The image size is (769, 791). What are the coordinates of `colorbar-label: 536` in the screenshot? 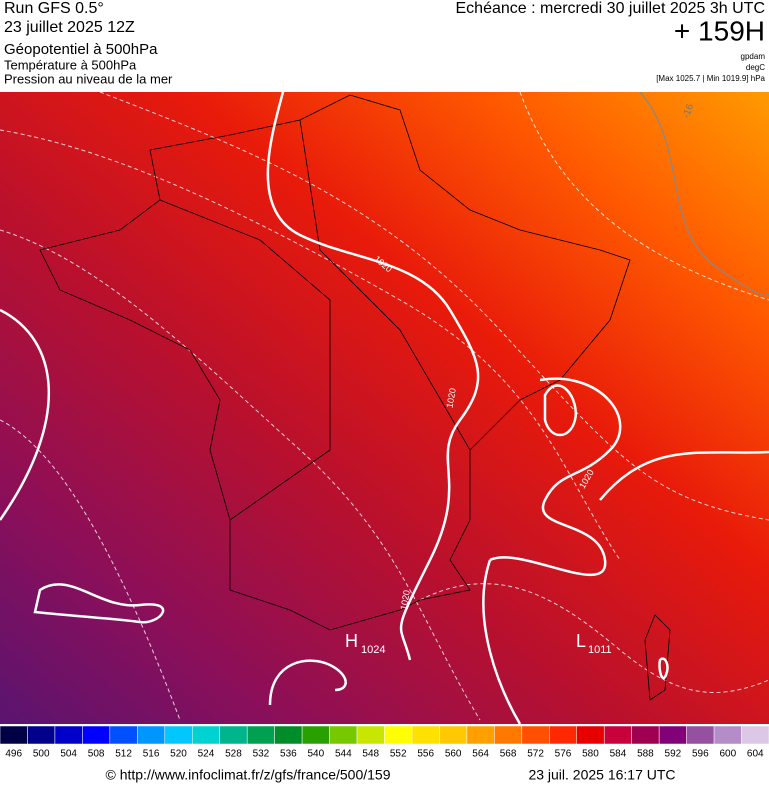 It's located at (288, 754).